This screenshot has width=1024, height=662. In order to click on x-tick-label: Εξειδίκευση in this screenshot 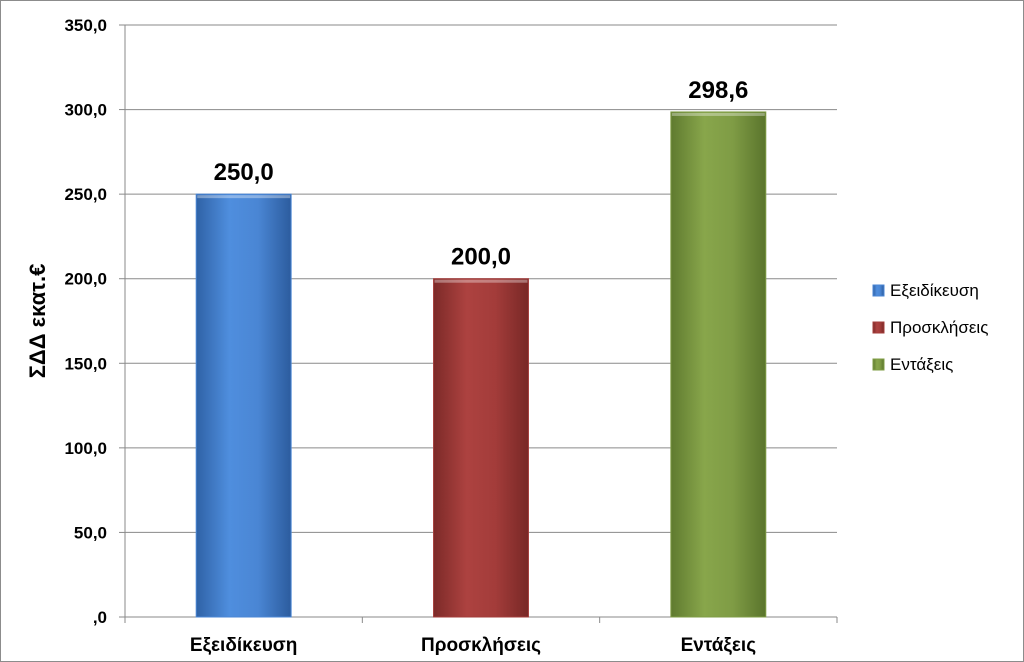, I will do `click(244, 645)`.